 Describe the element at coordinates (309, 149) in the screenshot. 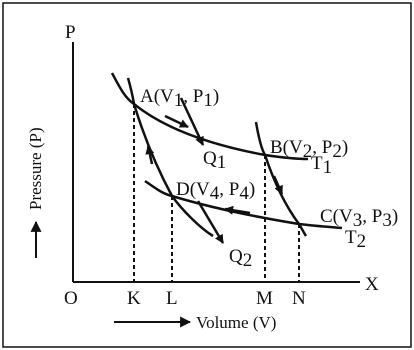

I see `point-b-label: B(V2, P2)` at that location.